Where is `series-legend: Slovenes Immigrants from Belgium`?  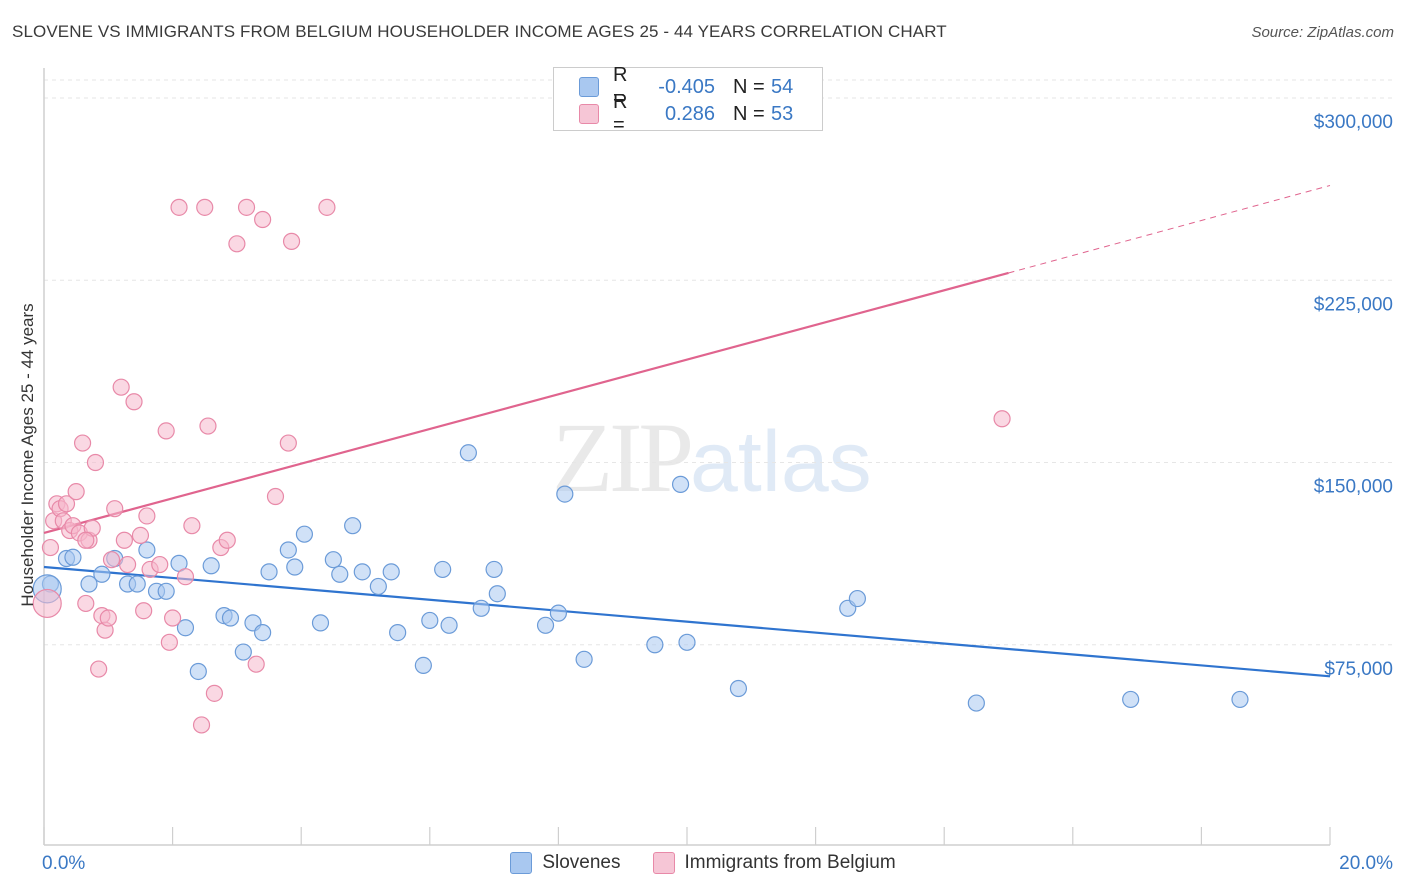 series-legend: Slovenes Immigrants from Belgium is located at coordinates (703, 863).